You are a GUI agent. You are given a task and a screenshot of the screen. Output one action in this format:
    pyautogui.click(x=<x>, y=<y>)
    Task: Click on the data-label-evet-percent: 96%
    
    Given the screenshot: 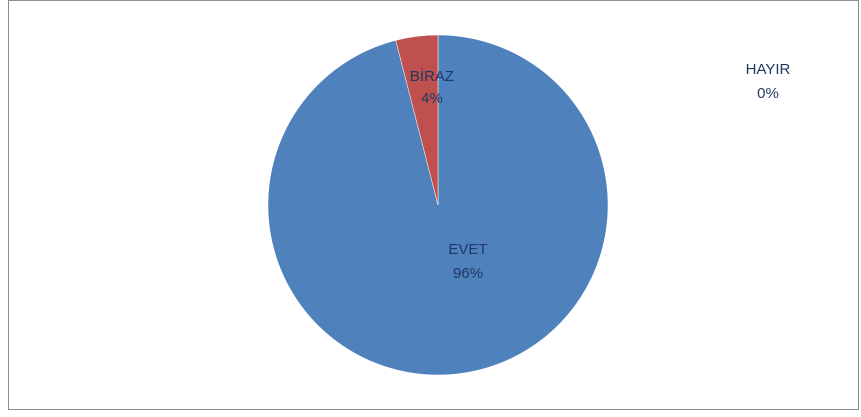 What is the action you would take?
    pyautogui.click(x=468, y=273)
    